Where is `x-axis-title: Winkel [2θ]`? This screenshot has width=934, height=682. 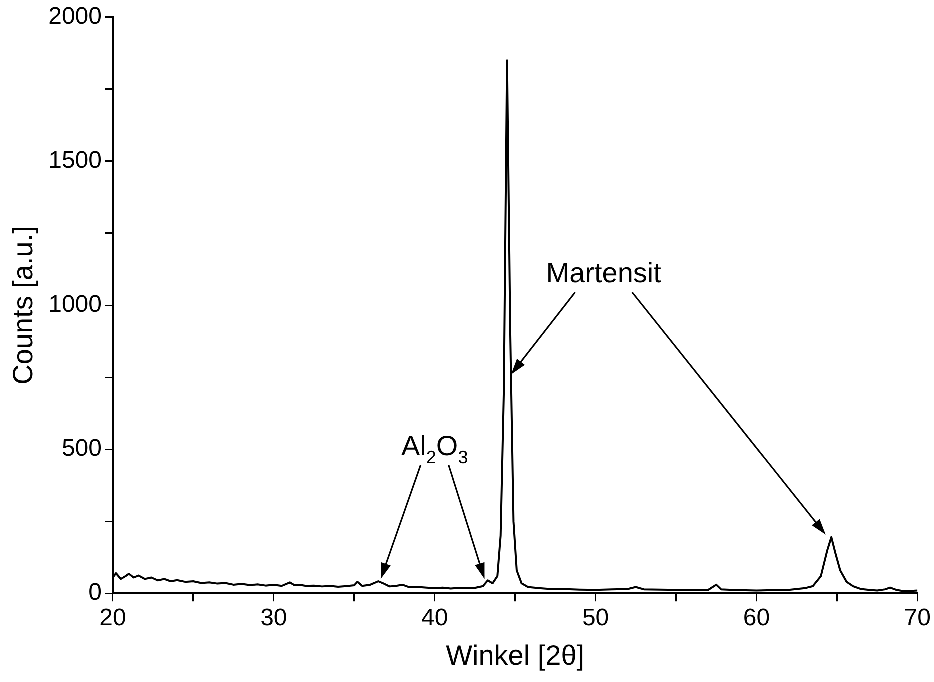 x-axis-title: Winkel [2θ] is located at coordinates (515, 655).